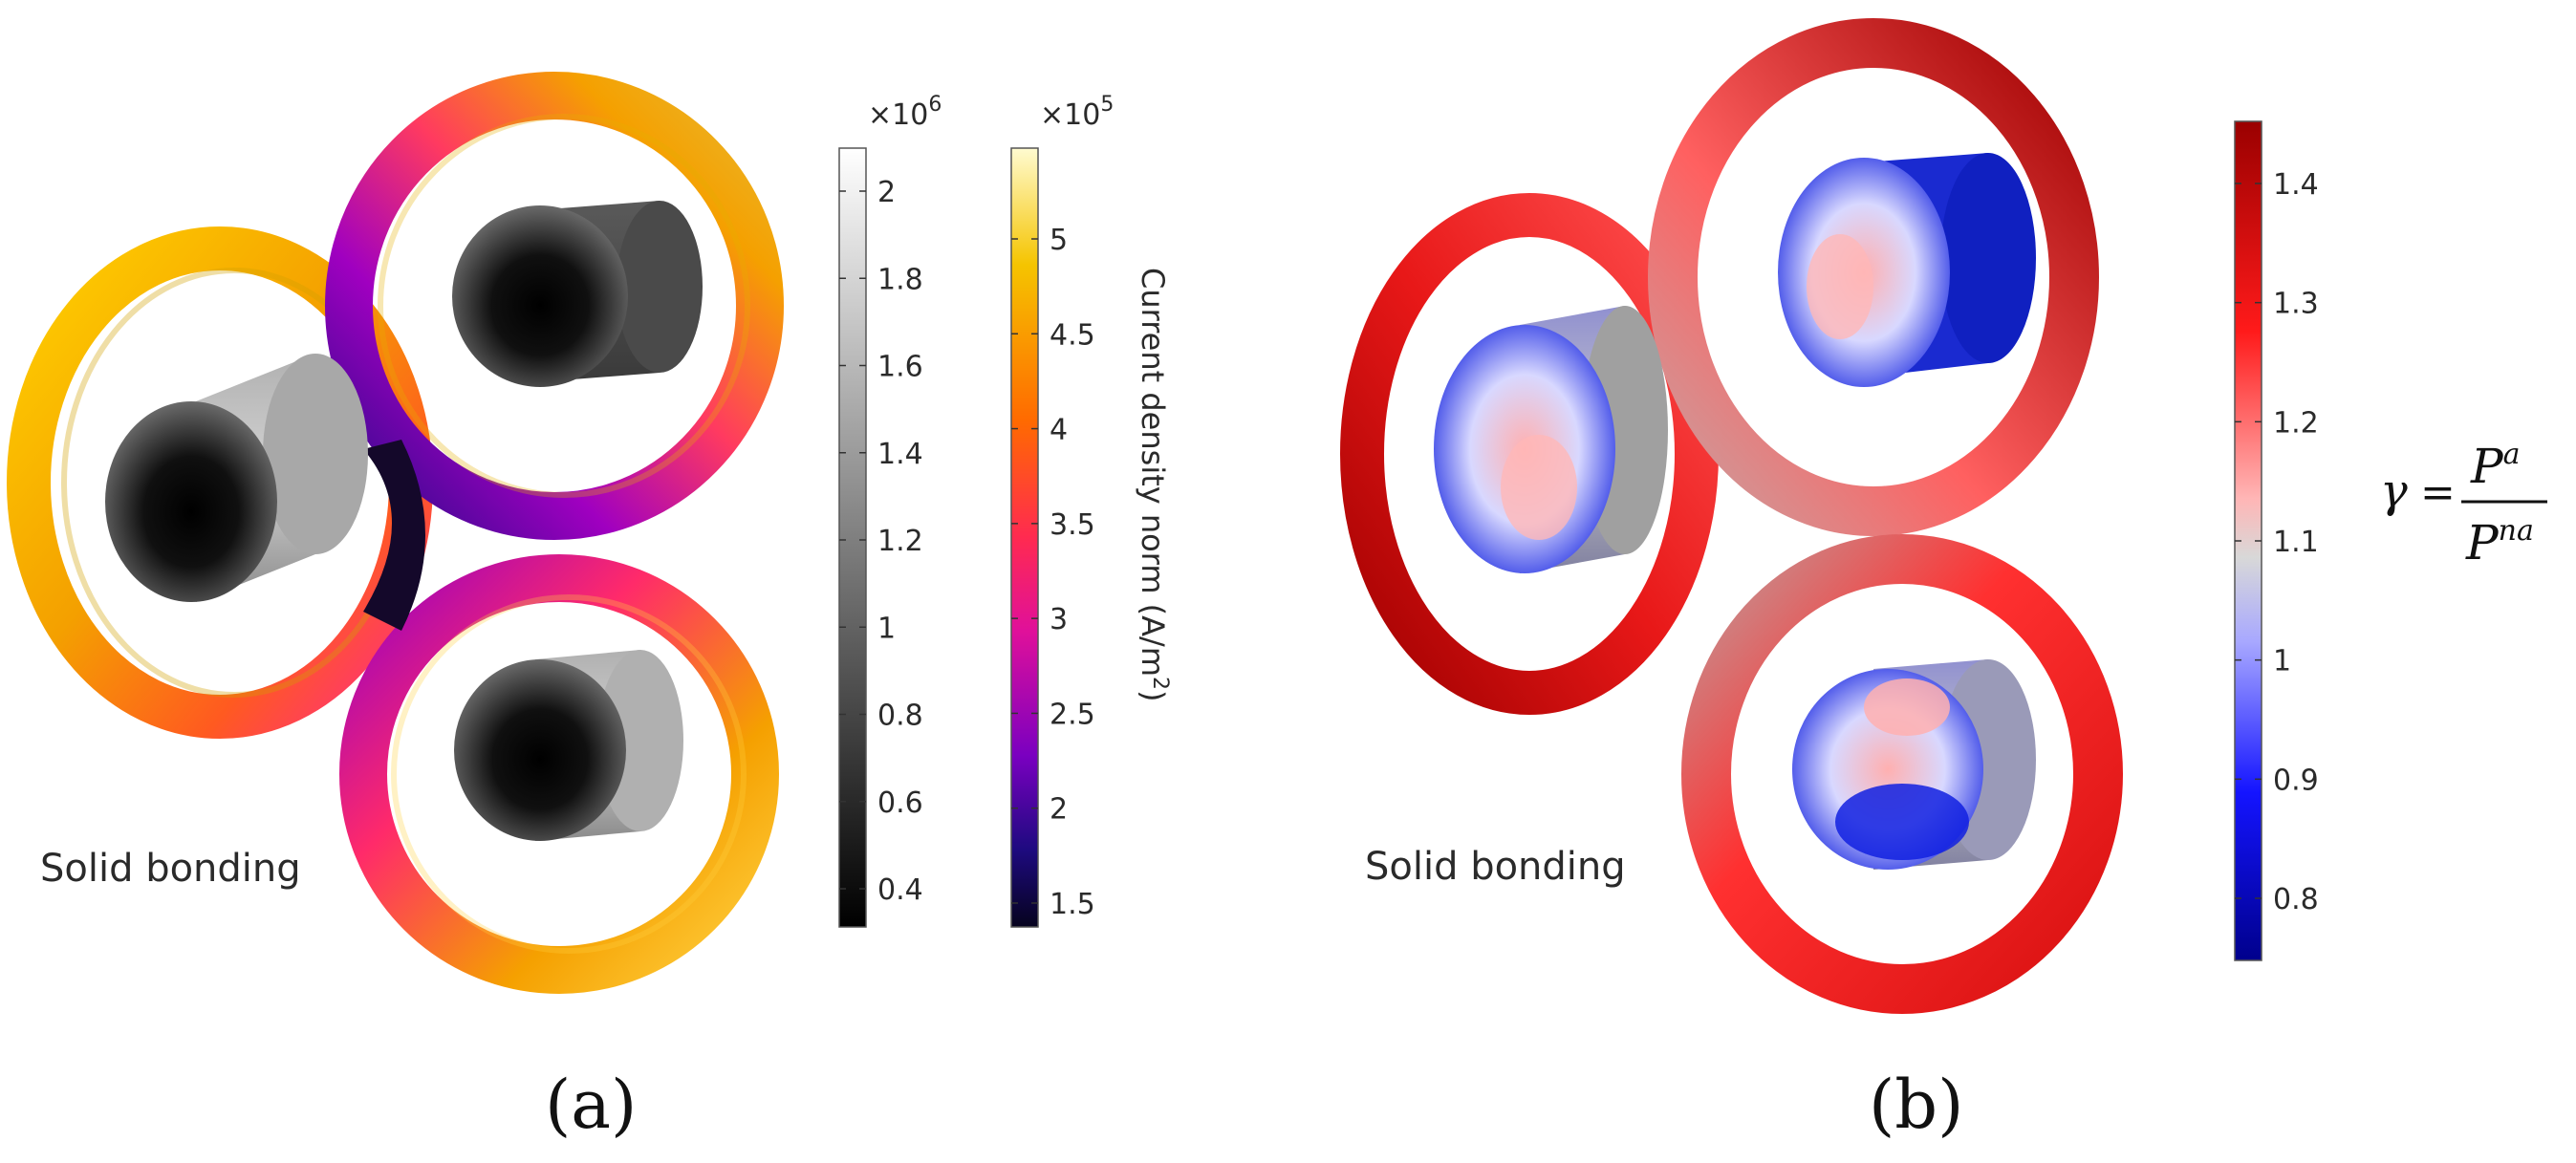 This screenshot has height=1163, width=2576. What do you see at coordinates (1072, 335) in the screenshot?
I see `colorbar-tick-label: 4.5` at bounding box center [1072, 335].